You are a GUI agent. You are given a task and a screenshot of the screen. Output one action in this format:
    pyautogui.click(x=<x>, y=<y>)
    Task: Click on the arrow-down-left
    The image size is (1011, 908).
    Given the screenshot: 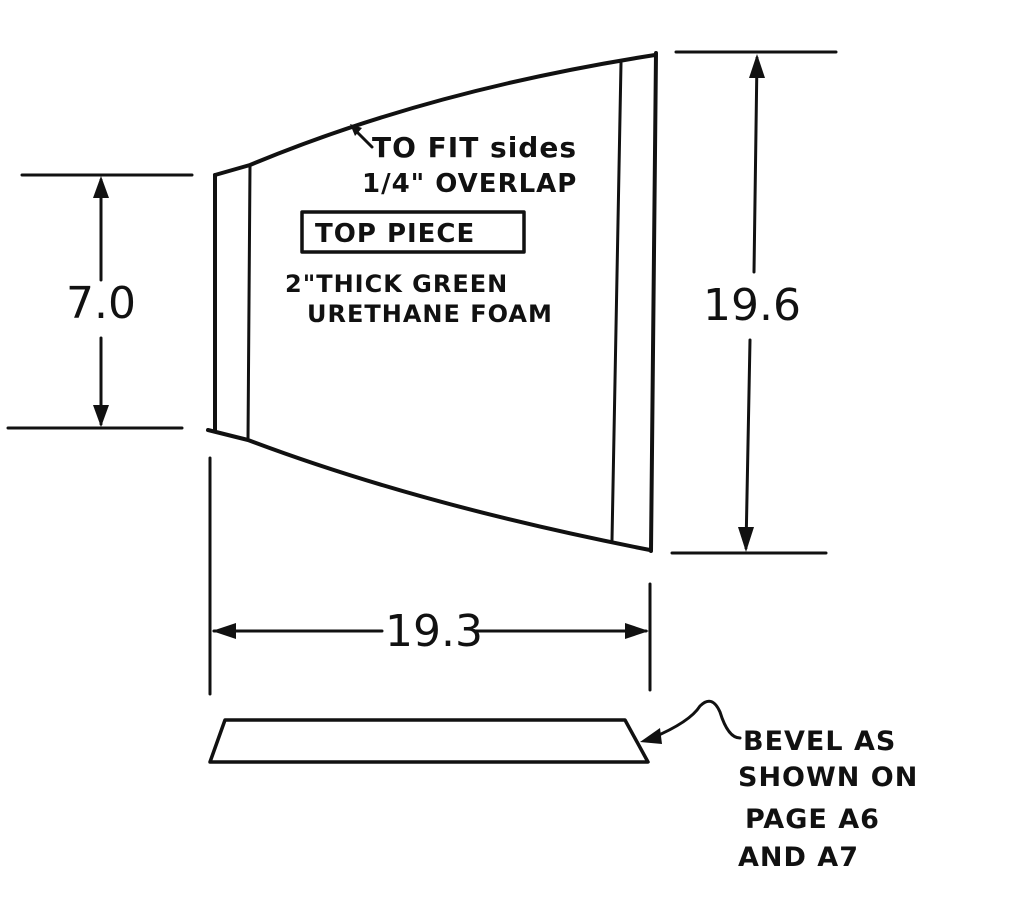 What is the action you would take?
    pyautogui.click(x=101, y=416)
    